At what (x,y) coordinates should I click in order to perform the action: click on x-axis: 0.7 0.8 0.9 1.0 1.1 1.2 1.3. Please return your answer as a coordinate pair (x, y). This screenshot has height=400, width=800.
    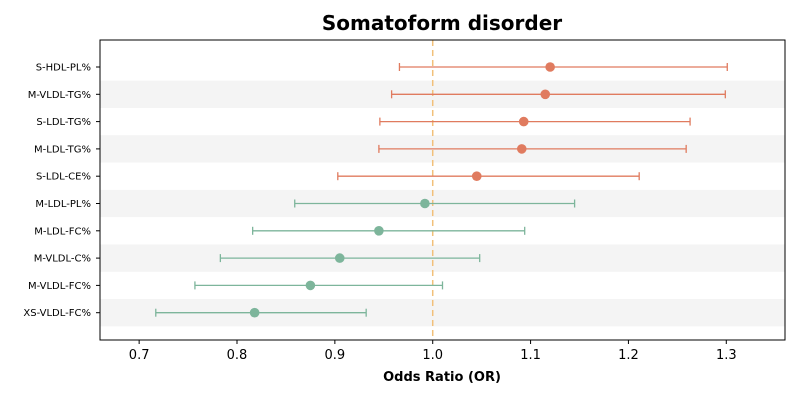
    Looking at the image, I should click on (433, 351).